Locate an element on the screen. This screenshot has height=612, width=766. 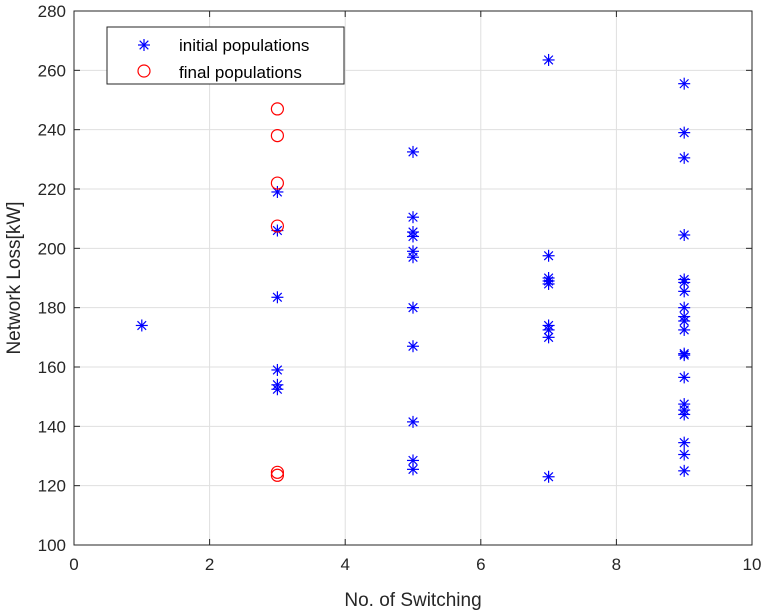
legend-box is located at coordinates (225, 55).